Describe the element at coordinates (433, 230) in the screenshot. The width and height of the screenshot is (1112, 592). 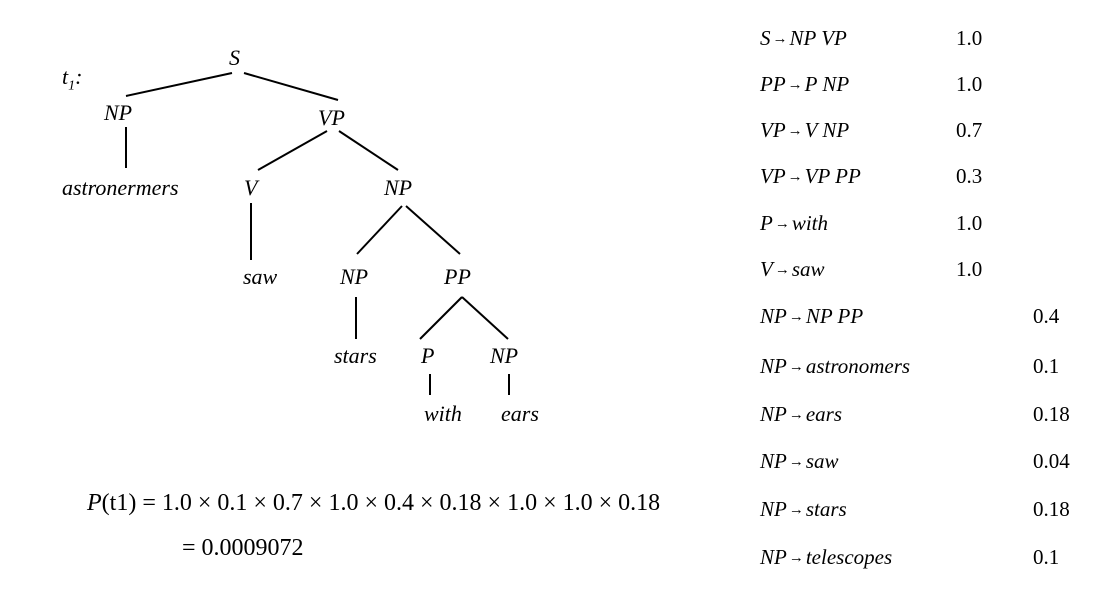
I see `edge-np-pp` at that location.